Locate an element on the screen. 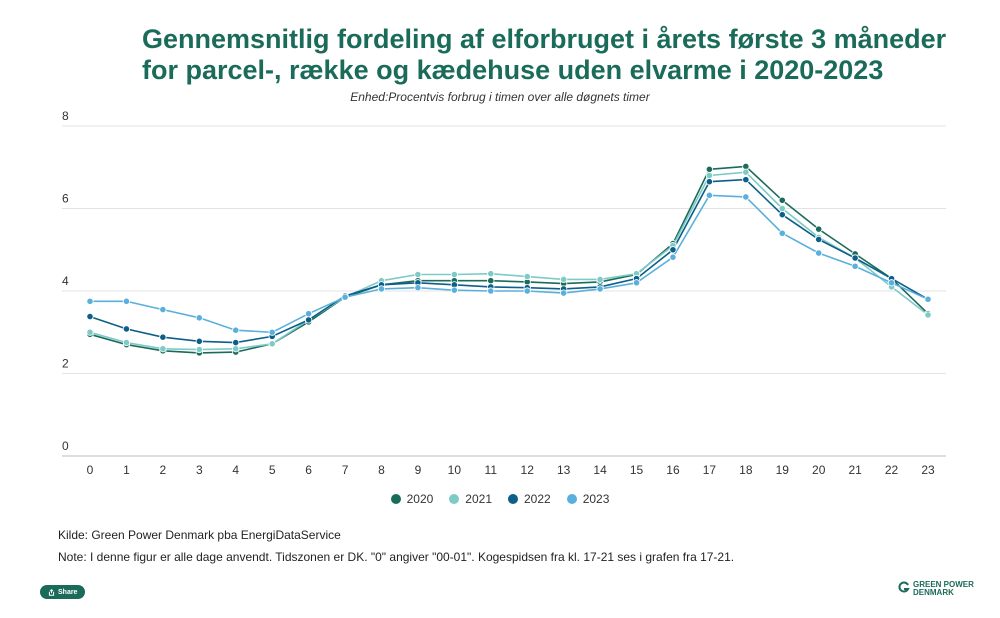  x-tick-label-9: 9 is located at coordinates (418, 470).